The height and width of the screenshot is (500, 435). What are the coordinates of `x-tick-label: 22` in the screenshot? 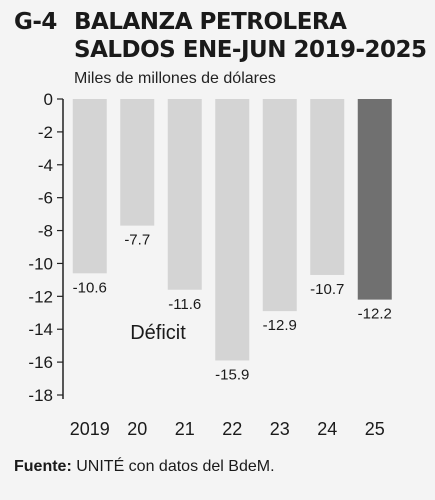 It's located at (232, 429).